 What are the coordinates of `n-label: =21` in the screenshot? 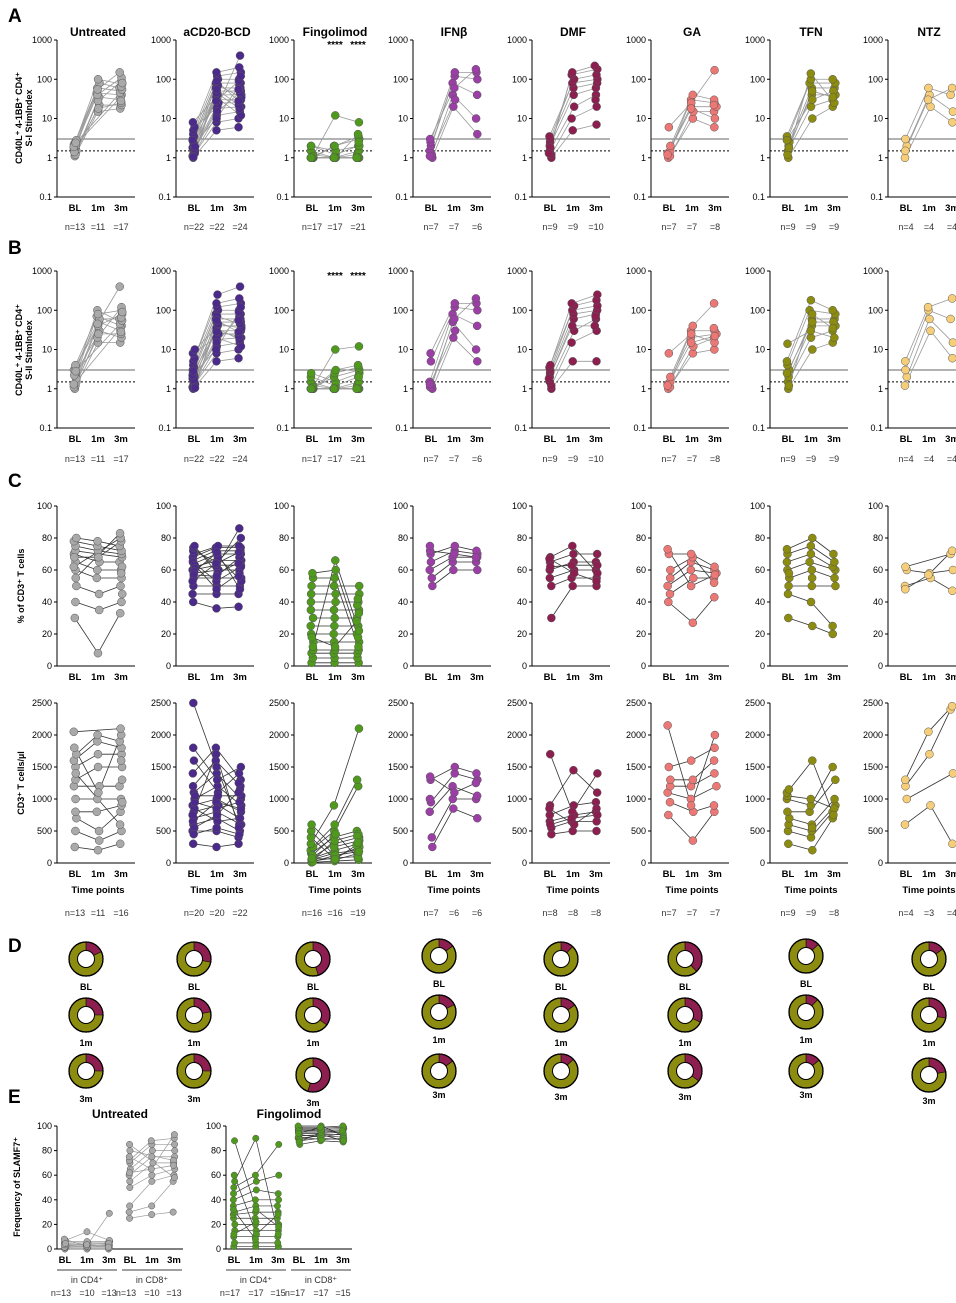 It's located at (357, 459).